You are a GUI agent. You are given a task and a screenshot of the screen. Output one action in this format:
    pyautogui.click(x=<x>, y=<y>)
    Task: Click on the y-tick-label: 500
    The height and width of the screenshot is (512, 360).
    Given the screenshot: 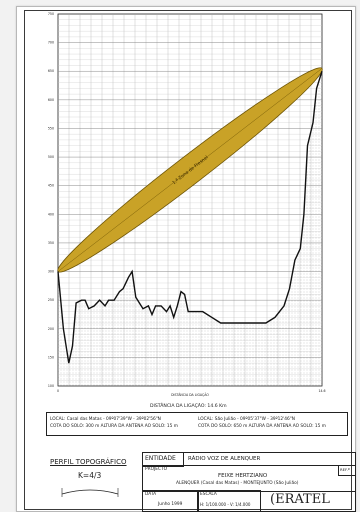 What is the action you would take?
    pyautogui.click(x=51, y=157)
    